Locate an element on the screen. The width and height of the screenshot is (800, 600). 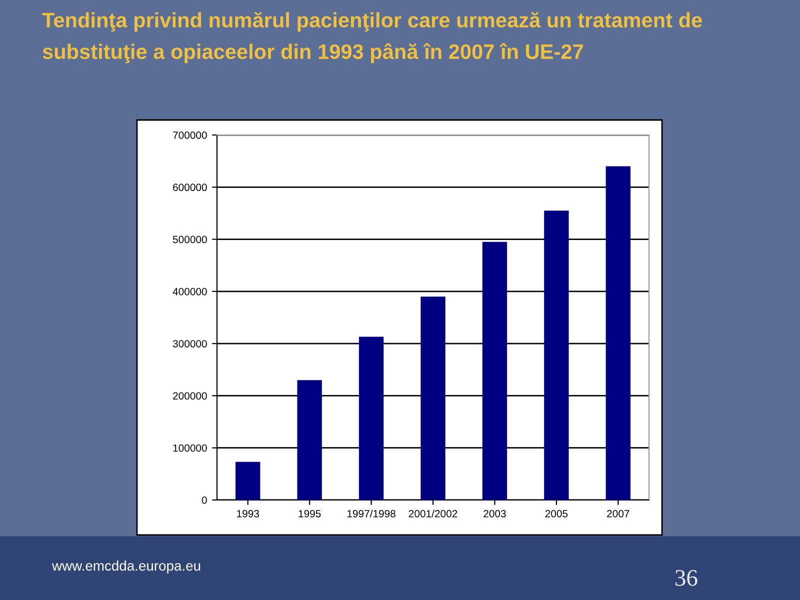
x-tick-label: 2001/2002 is located at coordinates (433, 514).